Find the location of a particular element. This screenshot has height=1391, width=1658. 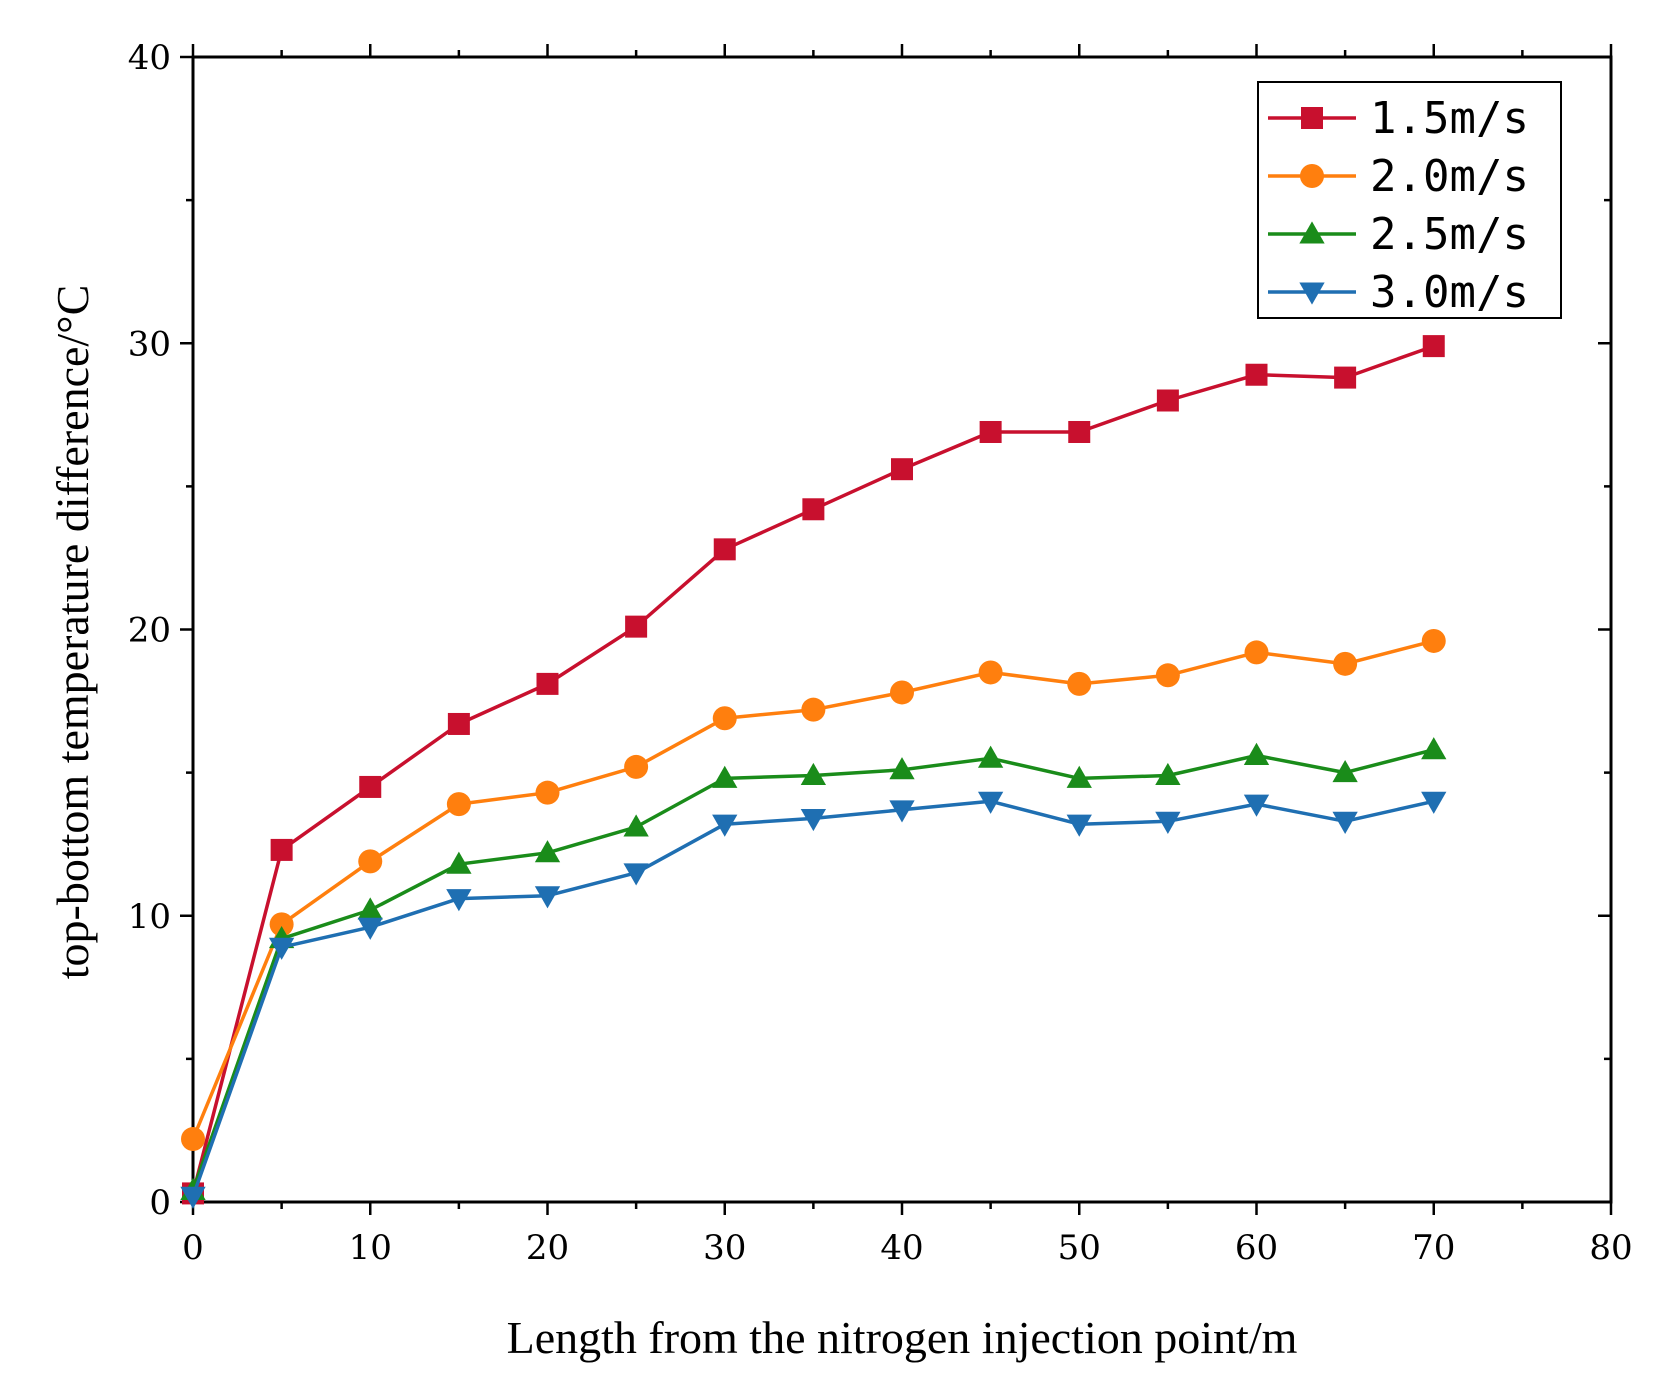

y-tick-label: 30 is located at coordinates (149, 344).